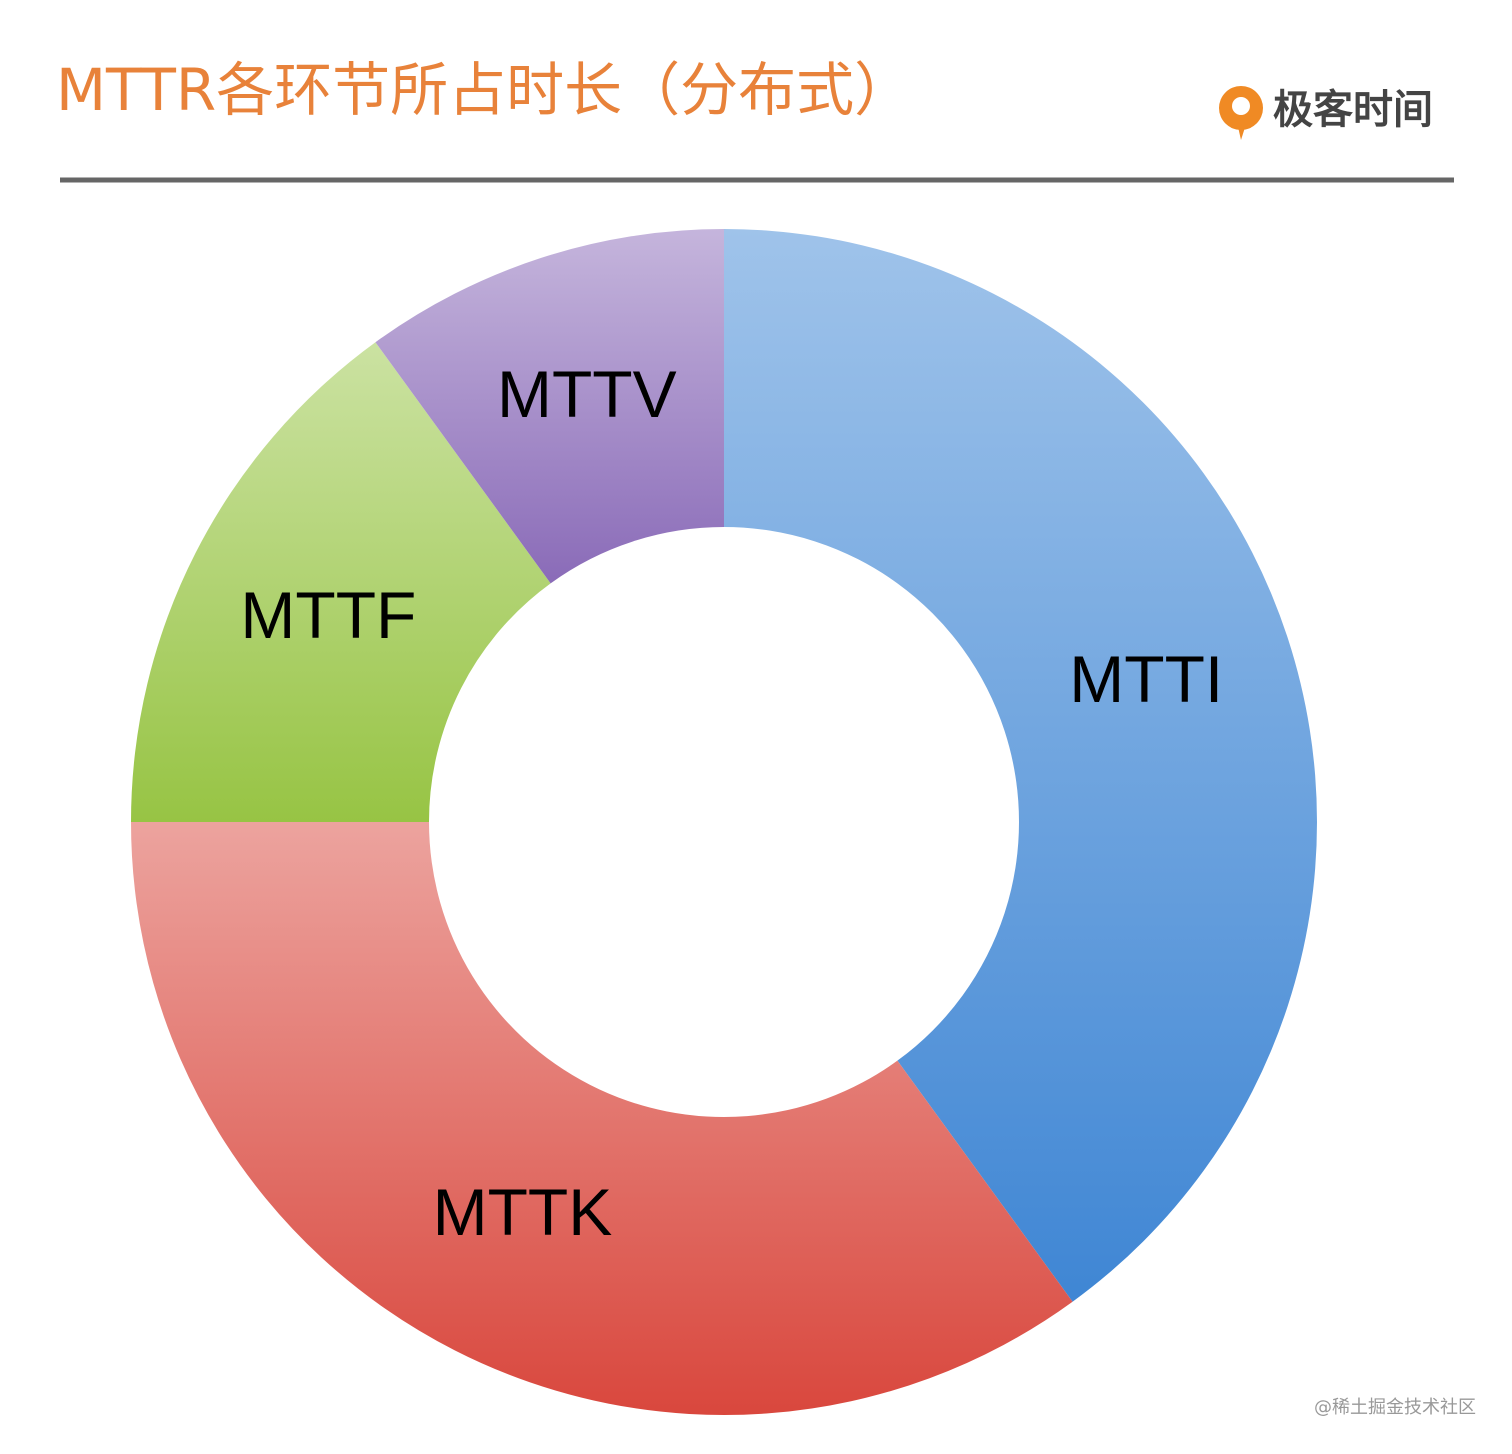 The image size is (1512, 1454). I want to click on logo-icon-tail, so click(1242, 129).